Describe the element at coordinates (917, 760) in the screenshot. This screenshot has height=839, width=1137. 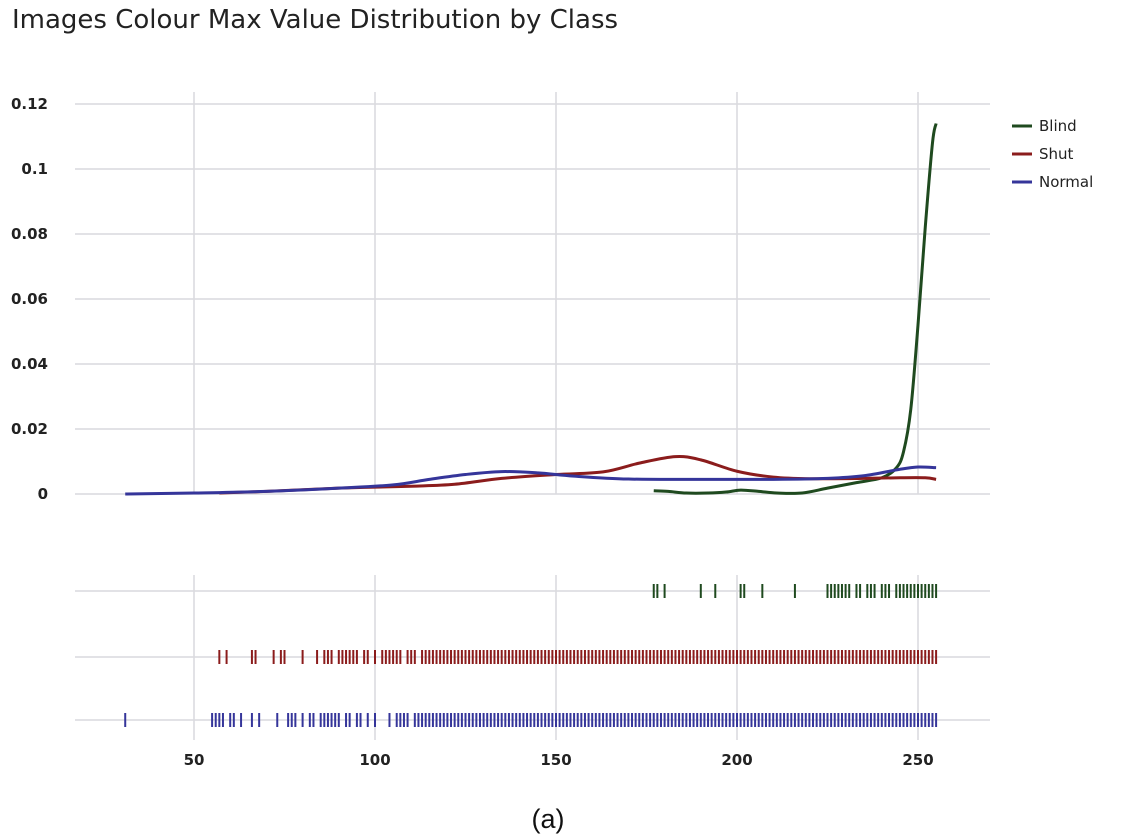
I see `x-tick-label: 250` at that location.